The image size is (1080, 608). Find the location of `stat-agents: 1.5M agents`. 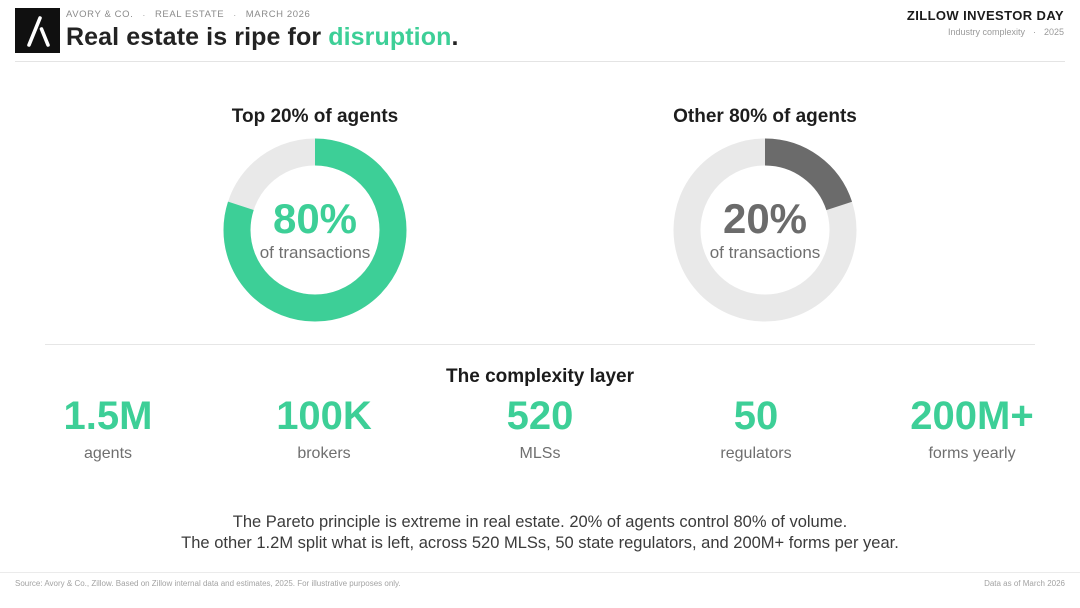

stat-agents: 1.5M agents is located at coordinates (108, 429).